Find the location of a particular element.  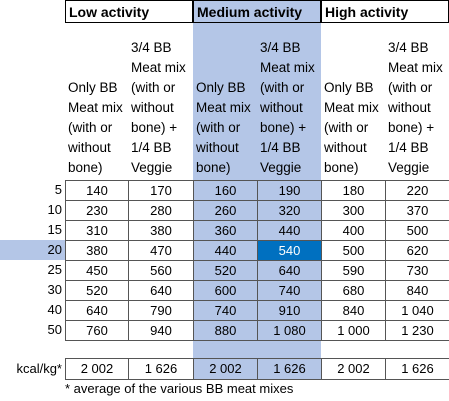

value-cell: 600 is located at coordinates (225, 290).